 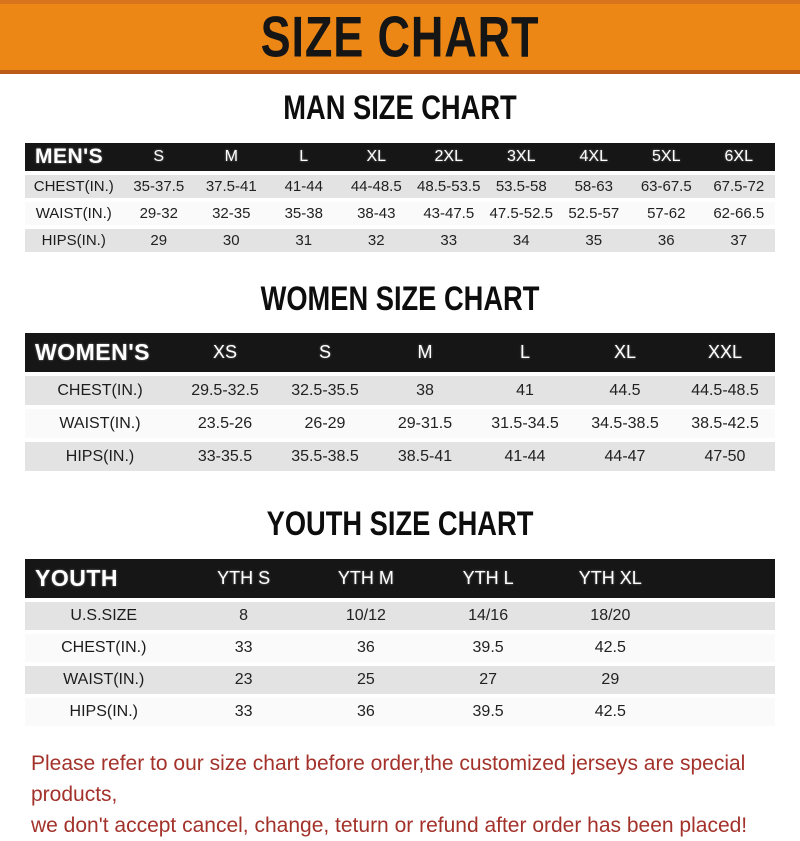 What do you see at coordinates (400, 107) in the screenshot?
I see `men-section-heading: MAN SIZE CHART` at bounding box center [400, 107].